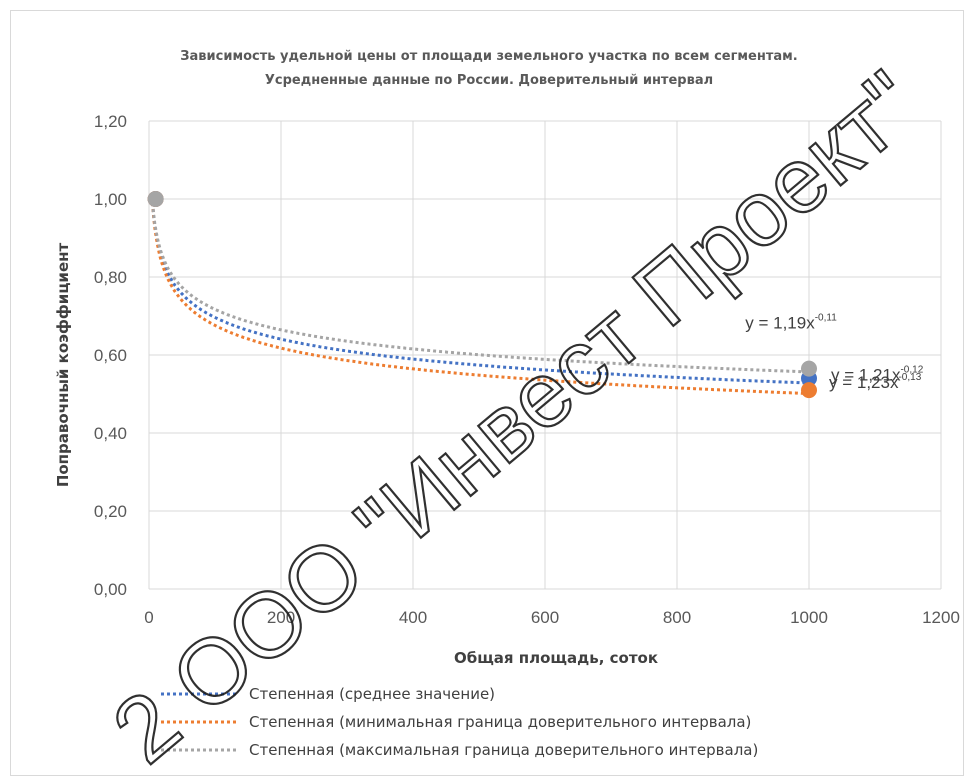 The width and height of the screenshot is (976, 784). I want to click on y-tick-label: 0,60, so click(110, 355).